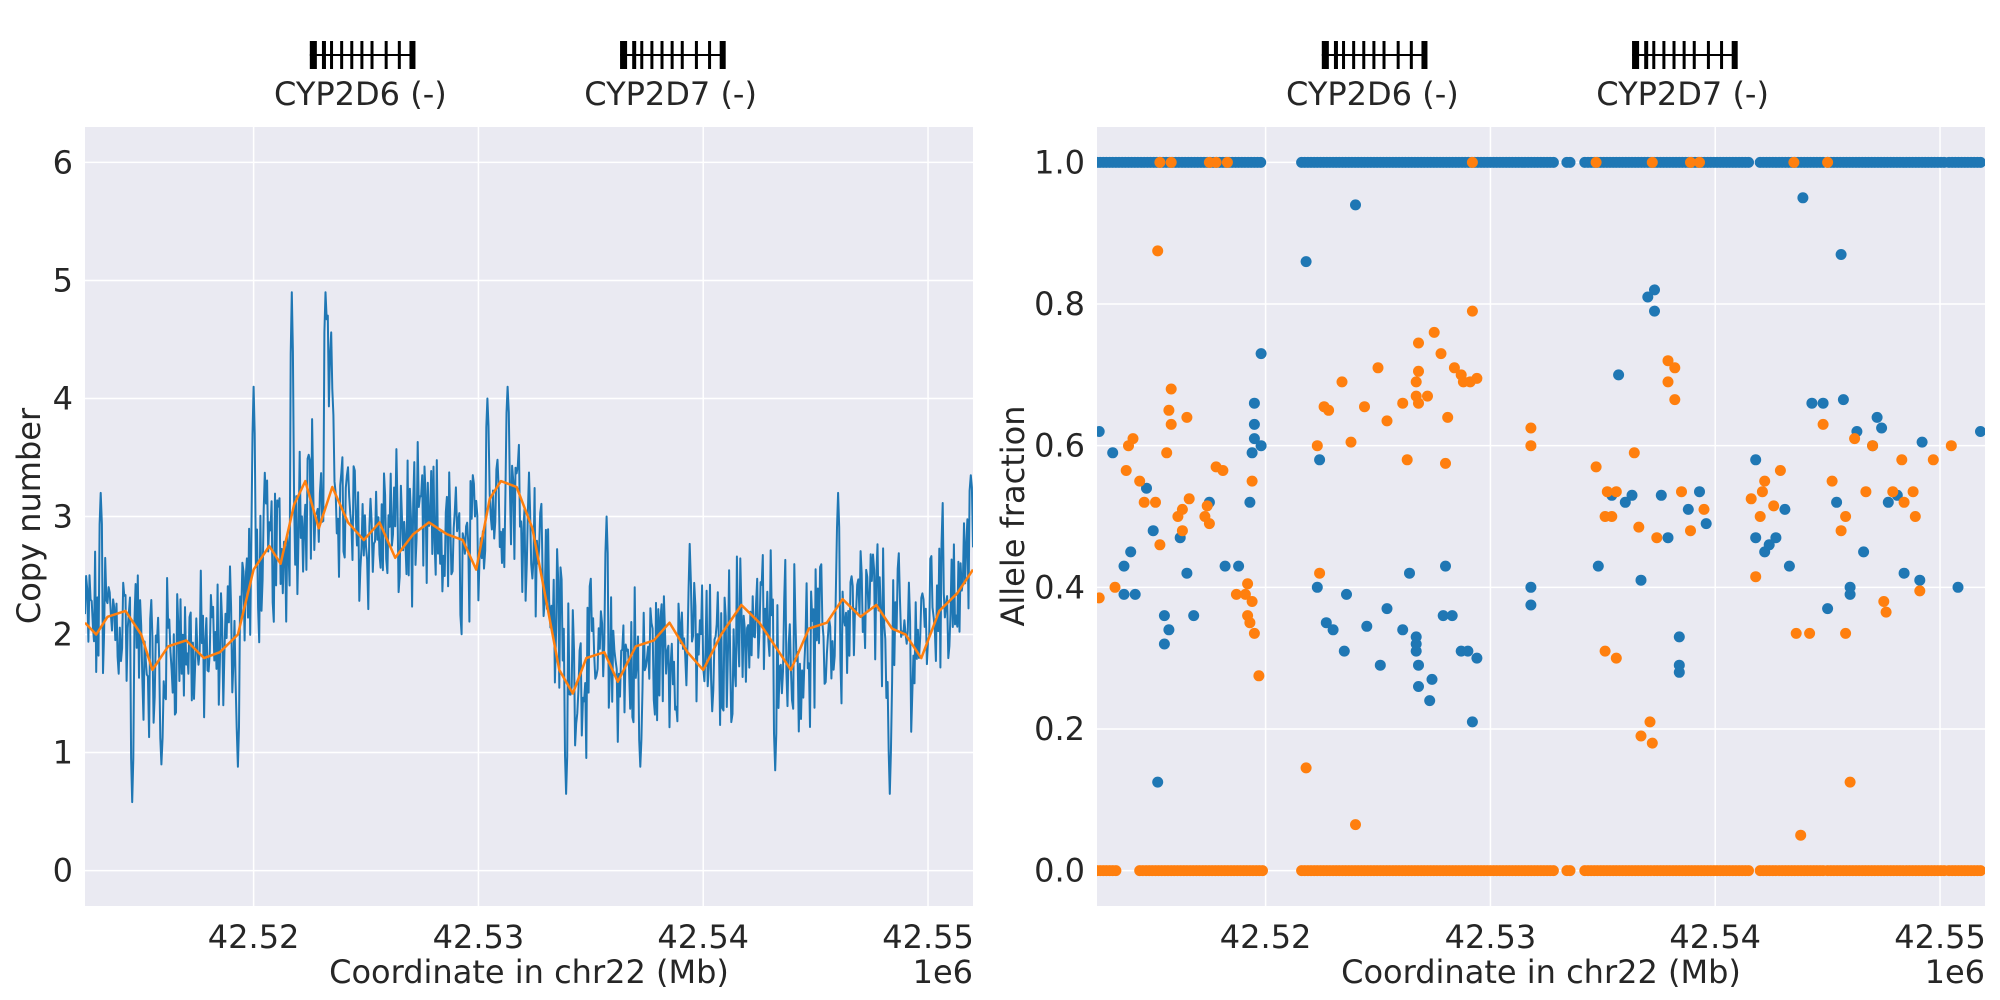 This screenshot has height=1000, width=2000. Describe the element at coordinates (1059, 304) in the screenshot. I see `allele-fraction-y-tick-label: 0.8` at that location.